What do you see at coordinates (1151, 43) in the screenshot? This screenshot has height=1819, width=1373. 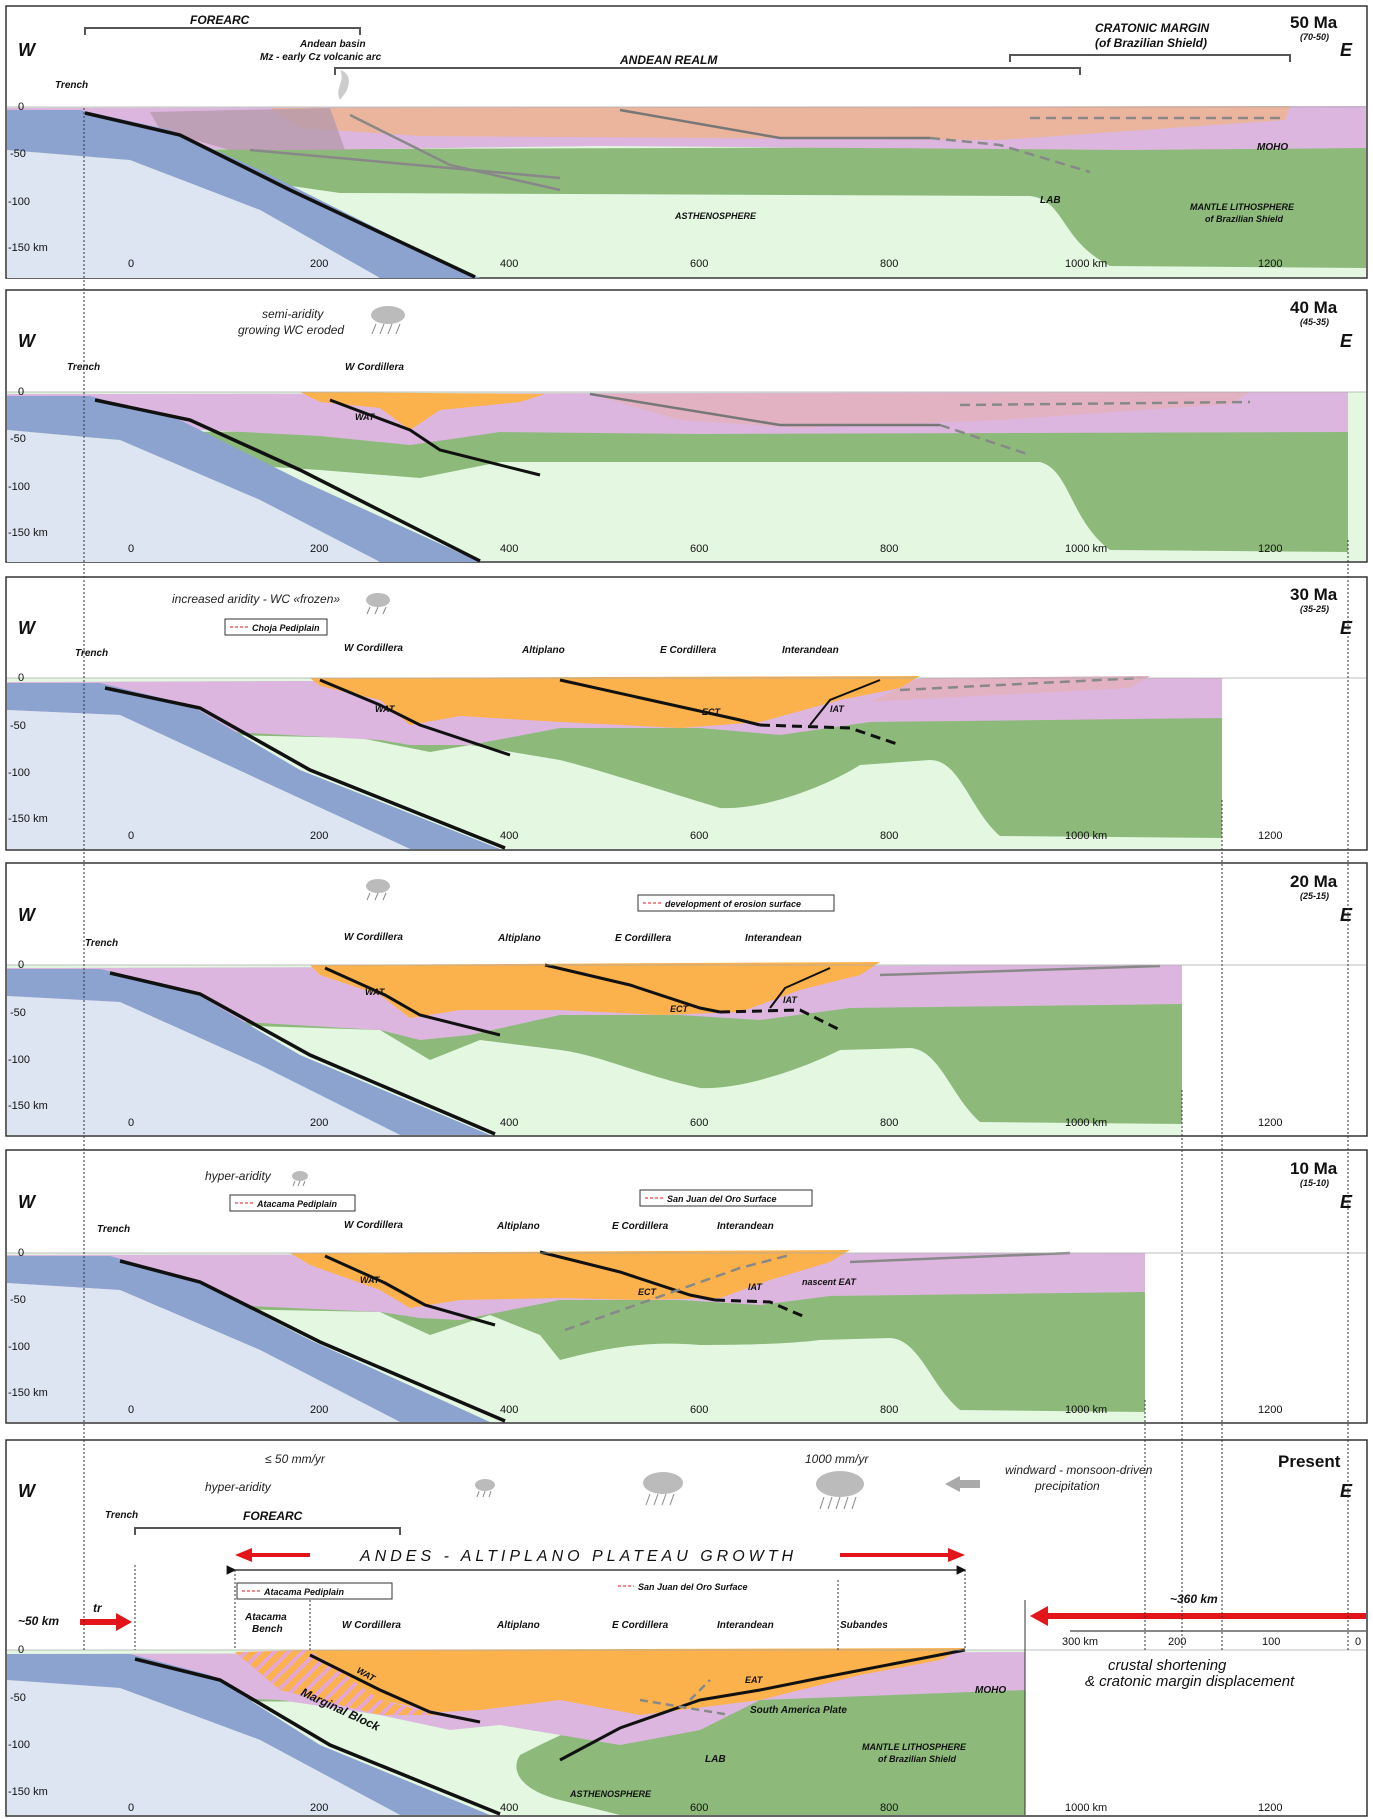 I see `brazilian-shield-label: (of Brazilian Shield)` at bounding box center [1151, 43].